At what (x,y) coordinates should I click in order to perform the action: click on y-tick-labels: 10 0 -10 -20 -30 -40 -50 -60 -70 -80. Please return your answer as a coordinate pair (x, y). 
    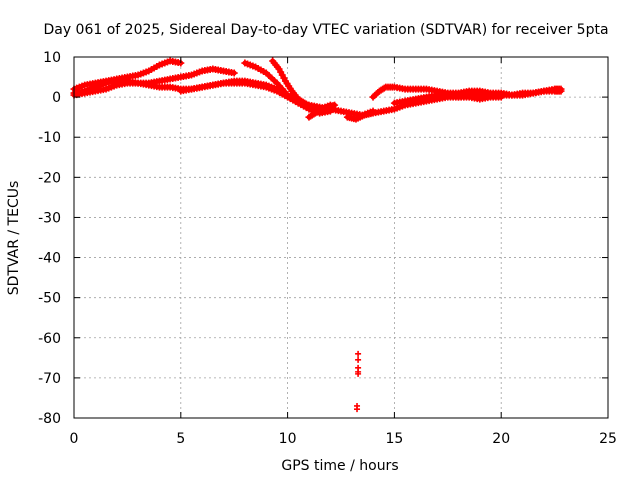
    Looking at the image, I should click on (49, 238).